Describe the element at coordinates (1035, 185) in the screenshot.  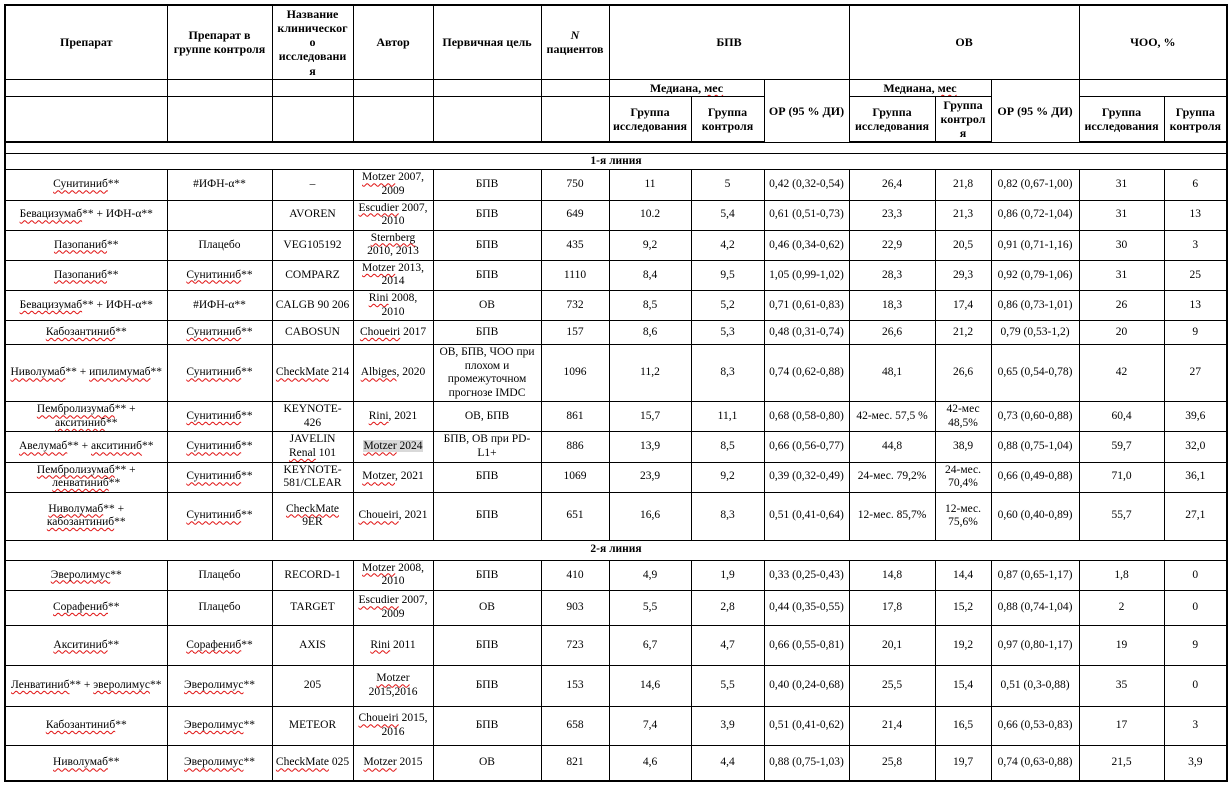
I see `table-cell: 0,82 (0,67-1,00)` at that location.